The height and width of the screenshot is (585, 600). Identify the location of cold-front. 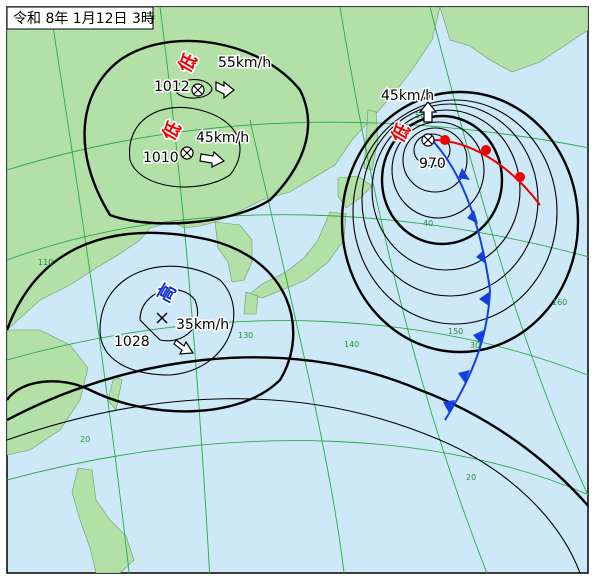
(461, 280).